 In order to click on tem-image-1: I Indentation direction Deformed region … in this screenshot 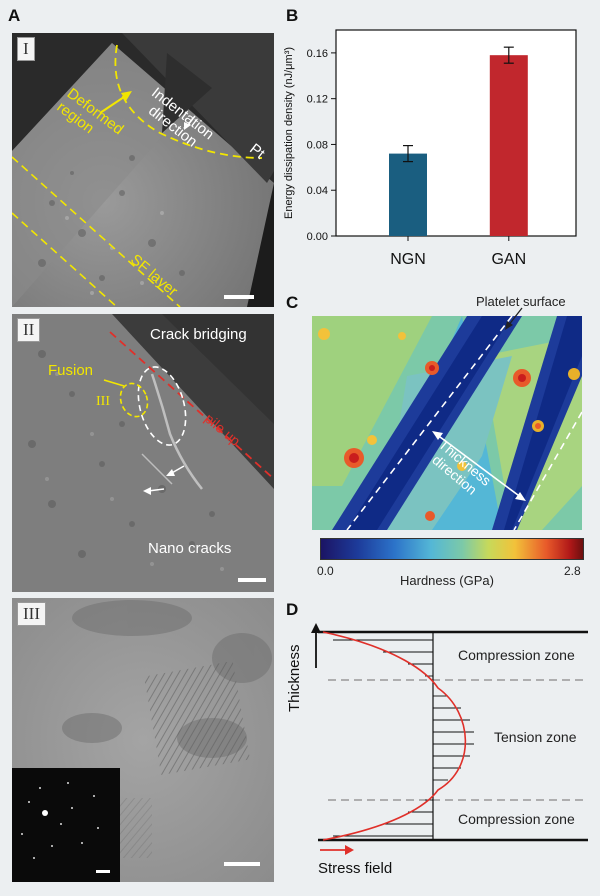, I will do `click(143, 170)`.